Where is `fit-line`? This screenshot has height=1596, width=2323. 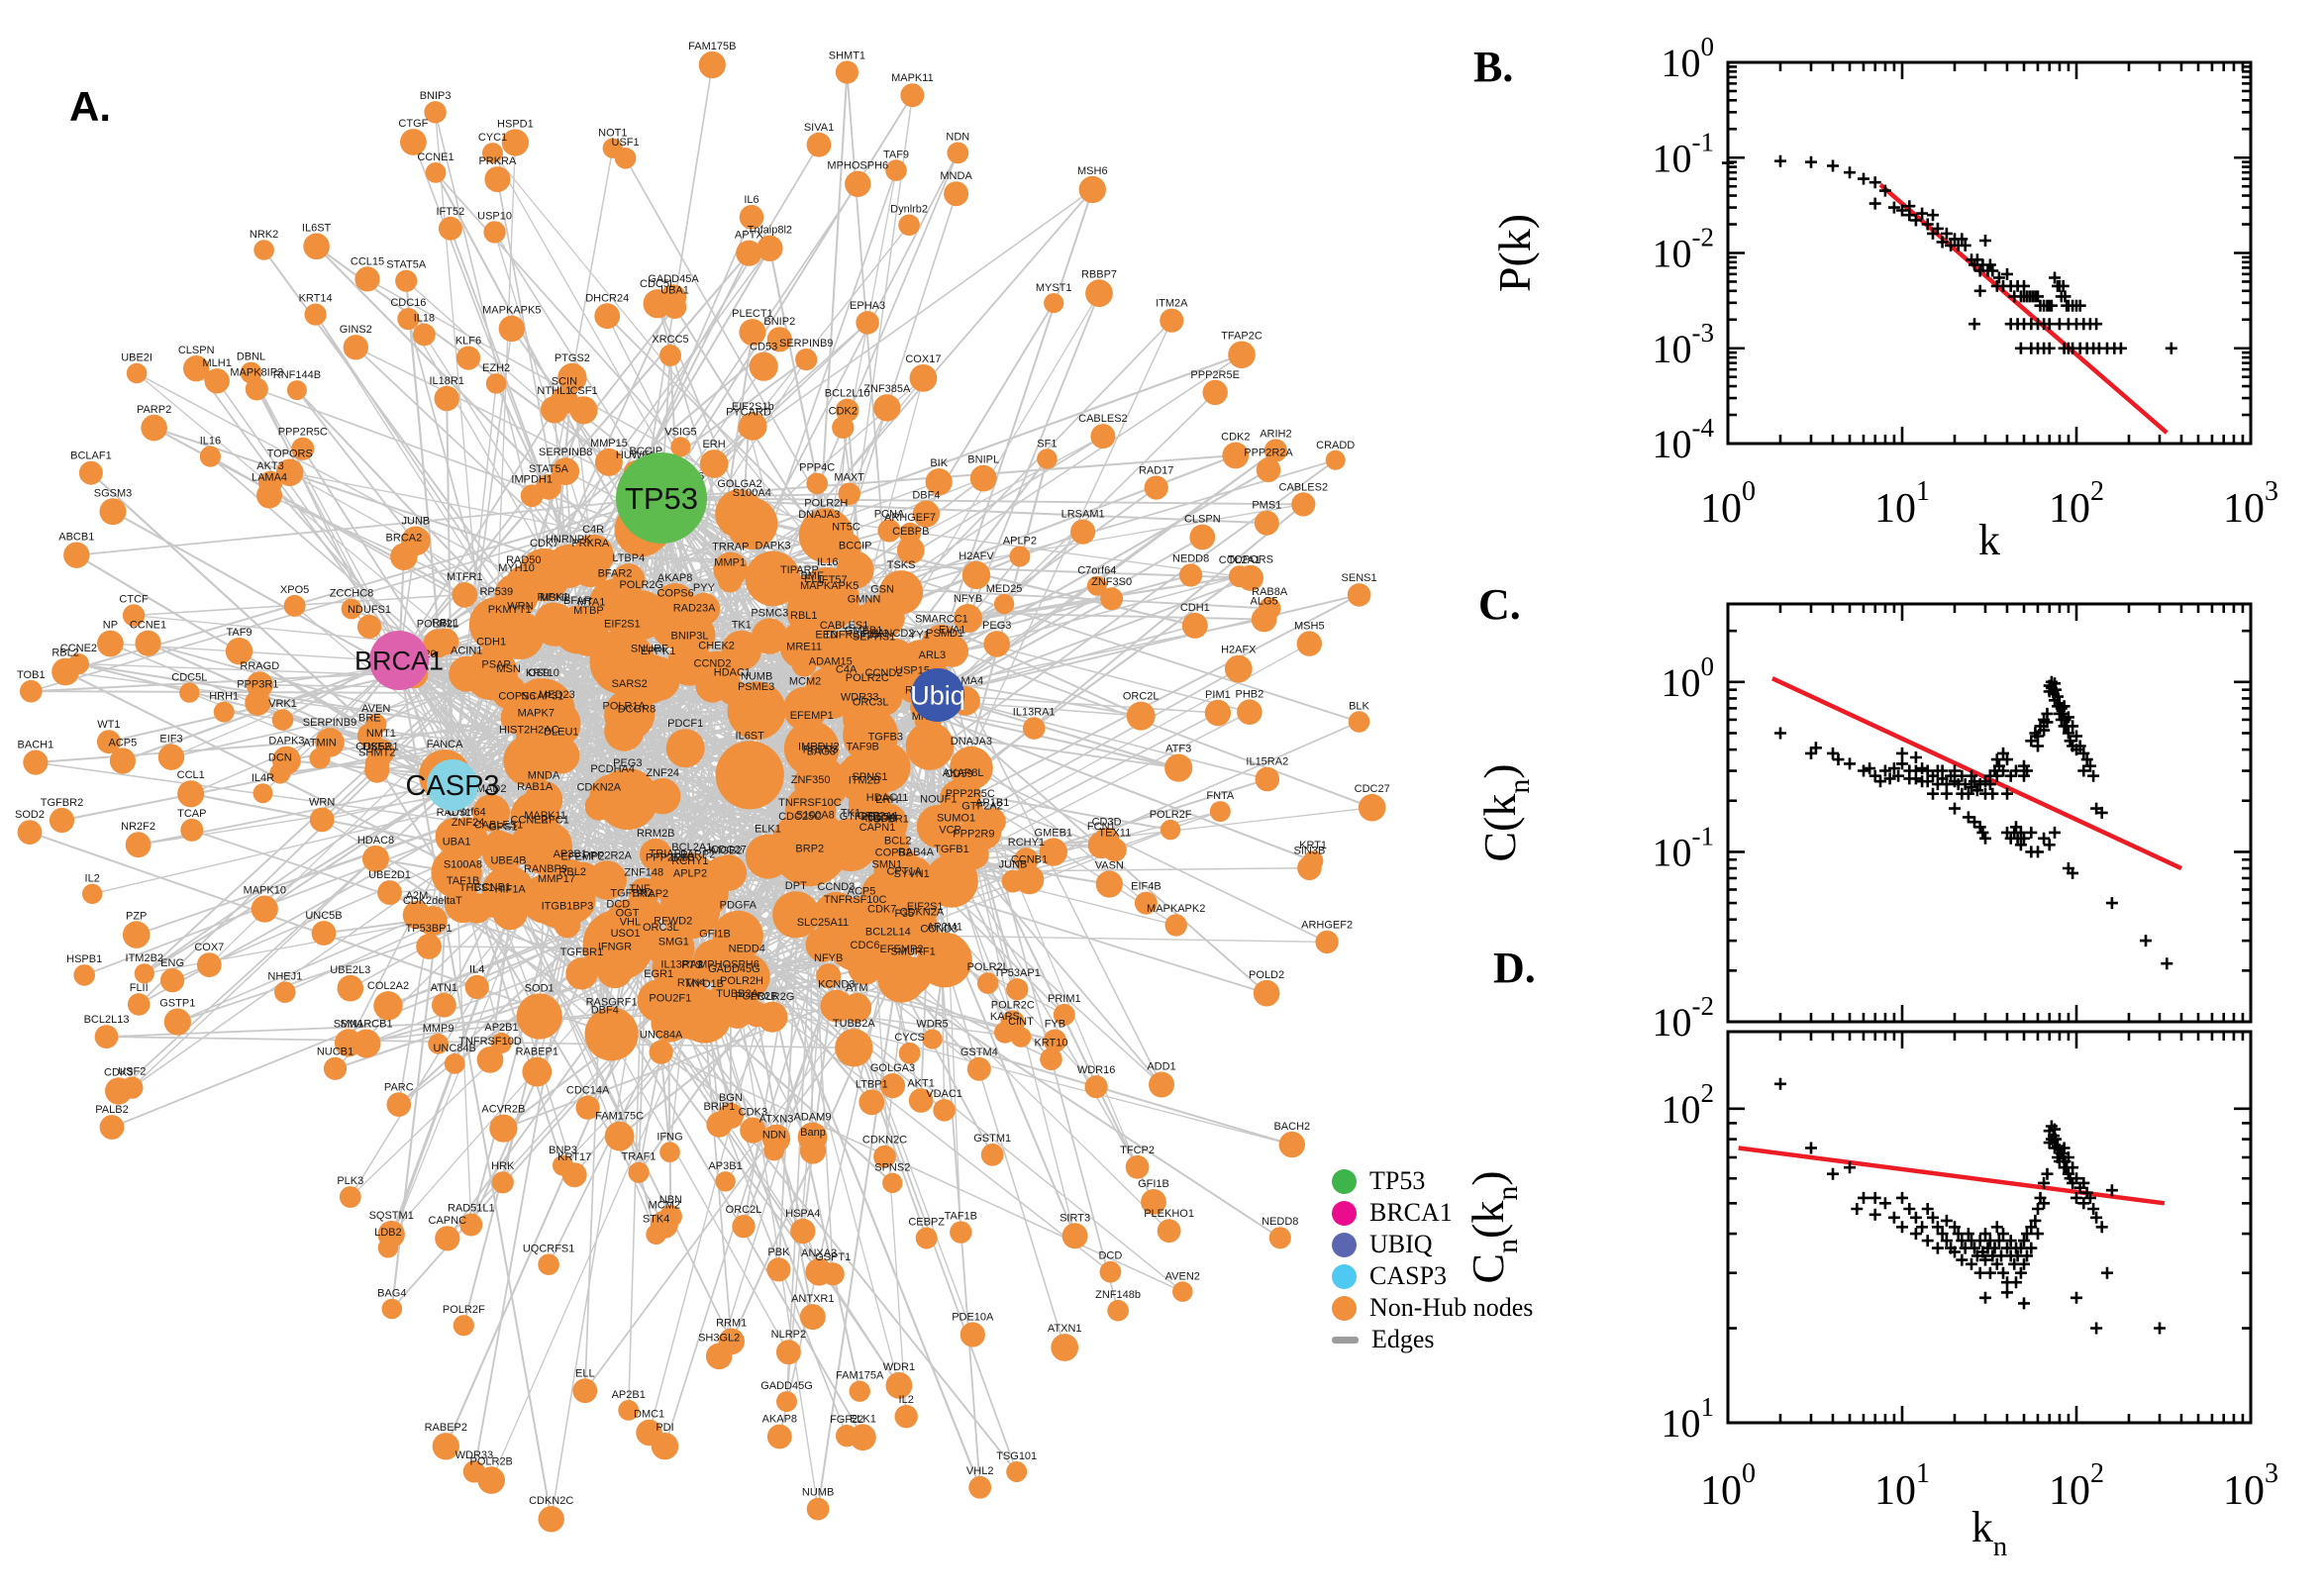 fit-line is located at coordinates (1952, 1176).